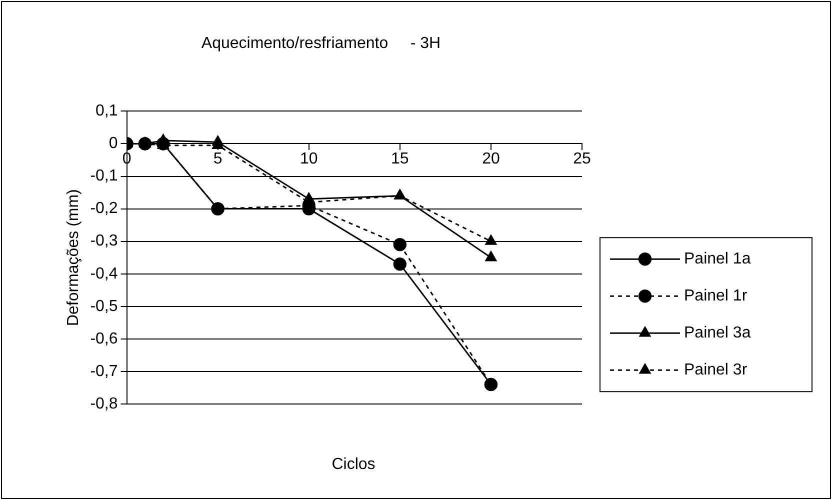 This screenshot has width=834, height=502. Describe the element at coordinates (104, 339) in the screenshot. I see `y-tick-label: -0,6` at that location.